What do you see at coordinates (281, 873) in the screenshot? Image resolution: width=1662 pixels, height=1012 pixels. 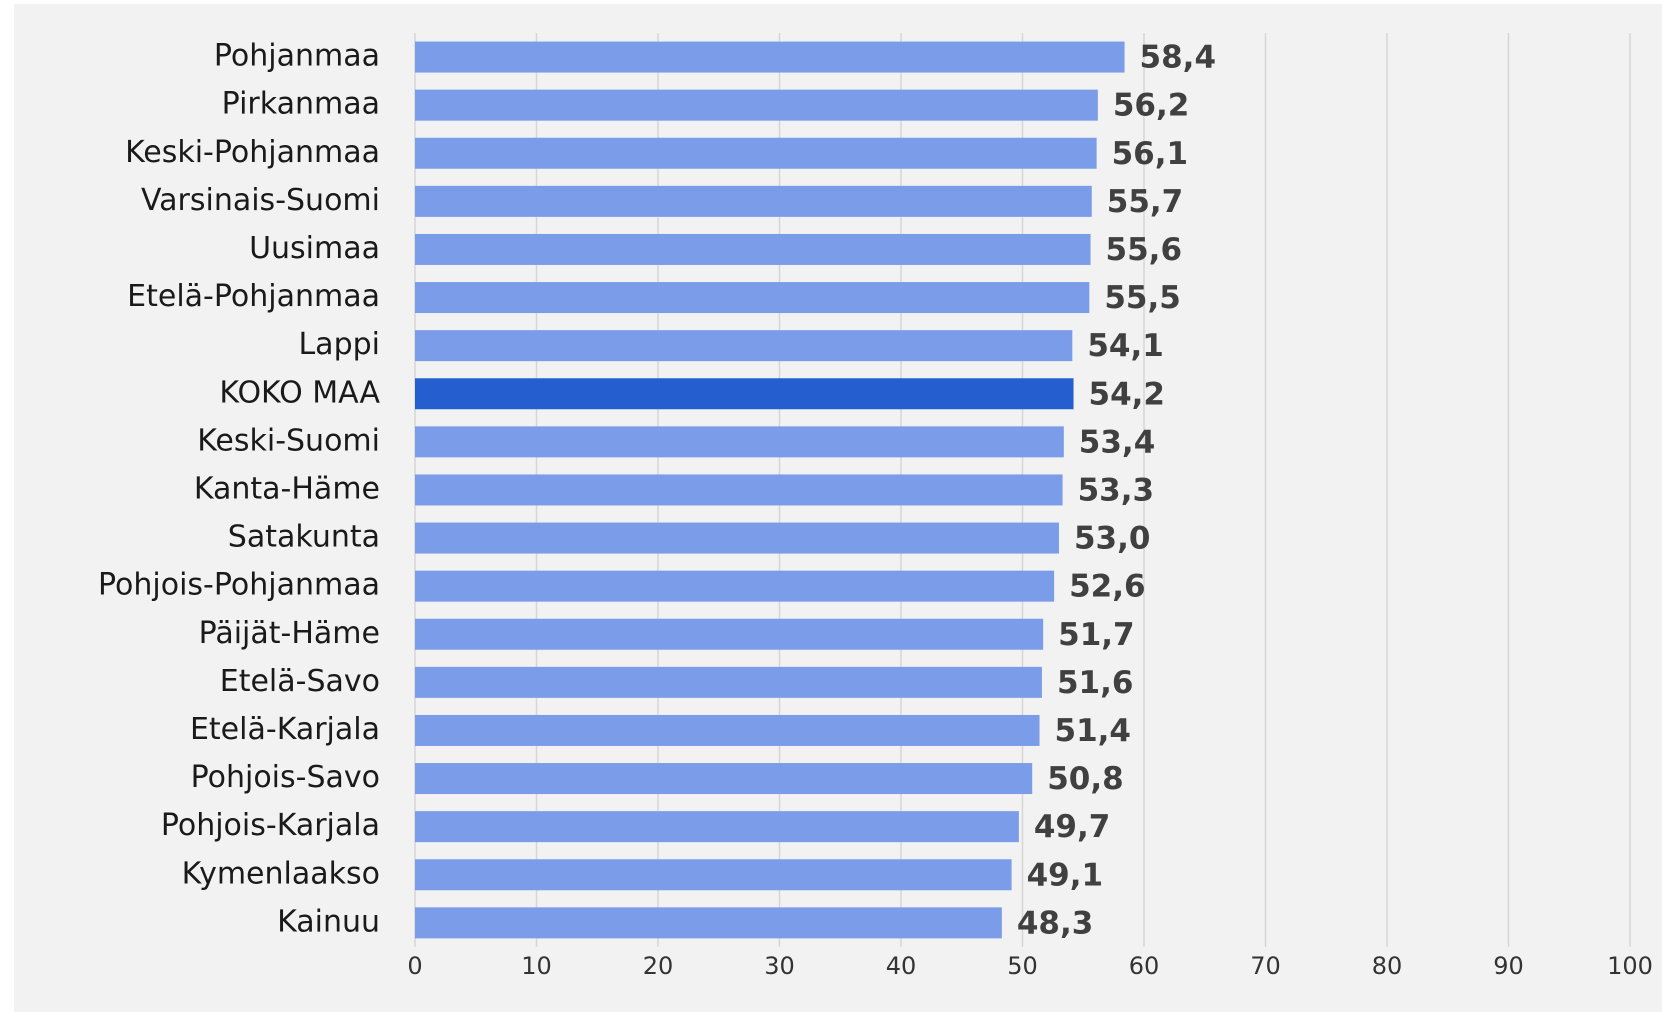 I see `y-tick-label: Kymenlaakso` at bounding box center [281, 873].